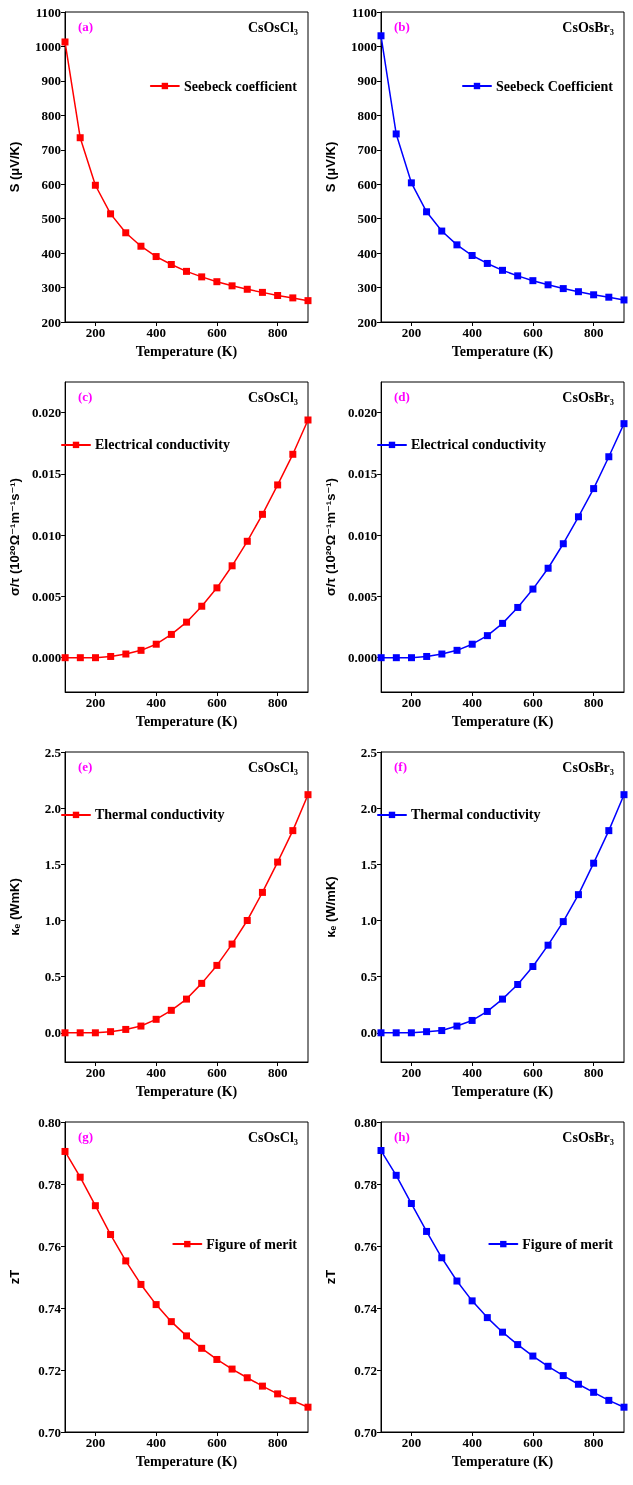  What do you see at coordinates (369, 864) in the screenshot?
I see `y-tick-label: 1.5` at bounding box center [369, 864].